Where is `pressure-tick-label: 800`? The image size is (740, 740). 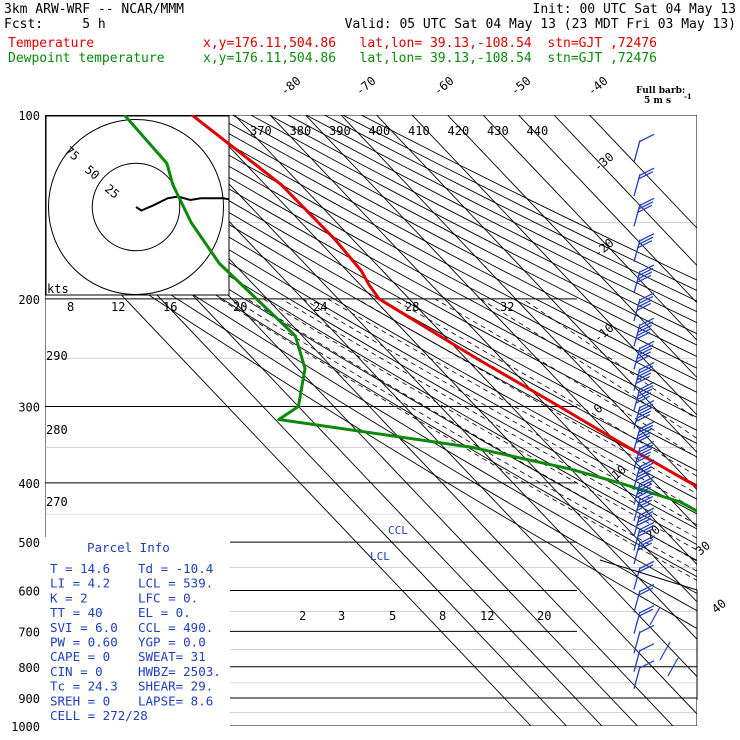 pressure-tick-label: 800 is located at coordinates (29, 668).